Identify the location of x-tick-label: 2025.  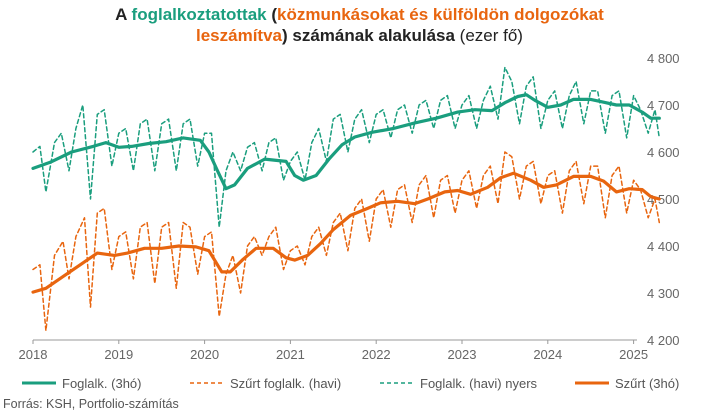
(633, 354).